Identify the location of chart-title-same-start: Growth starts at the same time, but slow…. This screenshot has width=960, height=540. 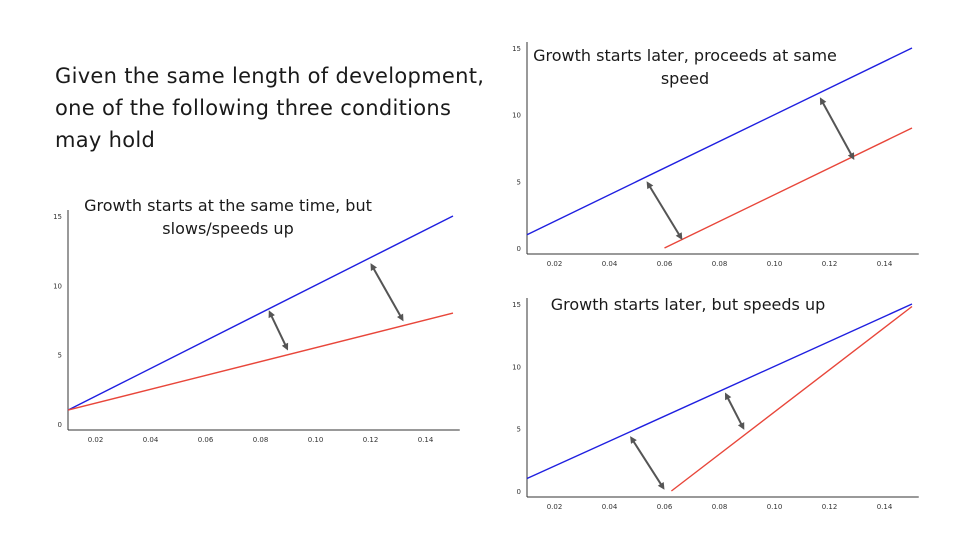
(228, 217).